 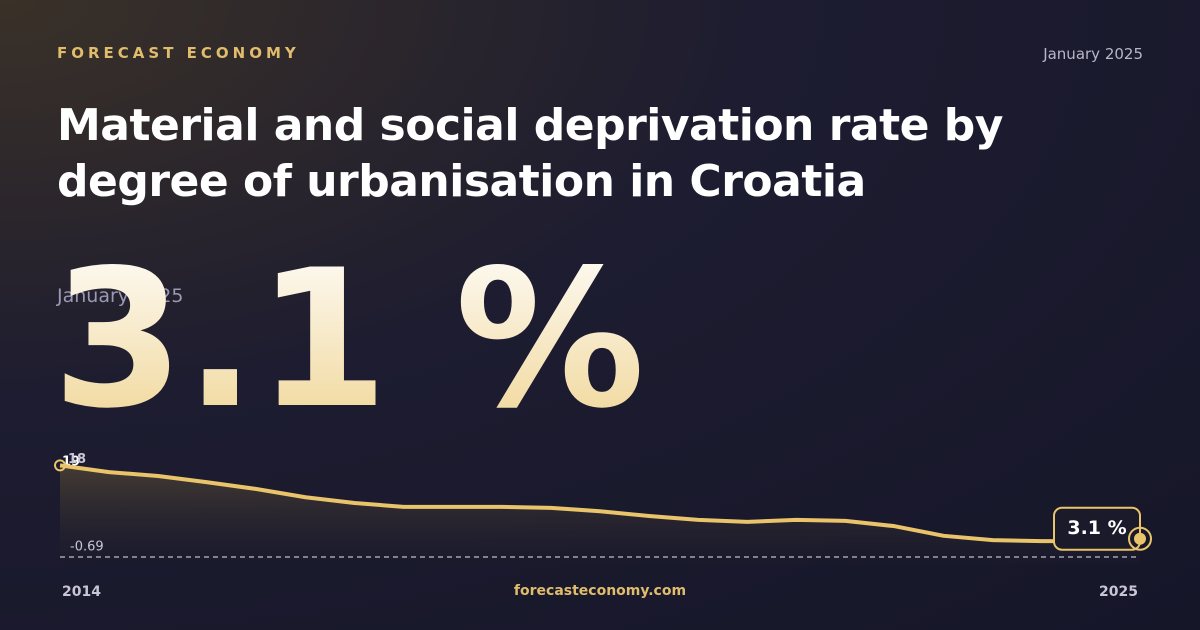 What do you see at coordinates (178, 53) in the screenshot?
I see `brand: FORECAST ECONOMY` at bounding box center [178, 53].